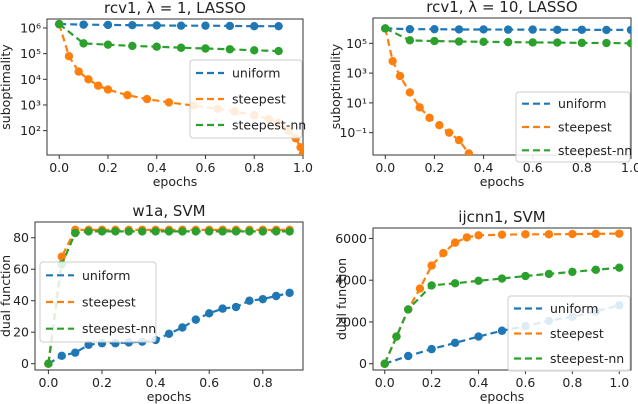  I want to click on y-tick-label: 10⁶, so click(30, 27).